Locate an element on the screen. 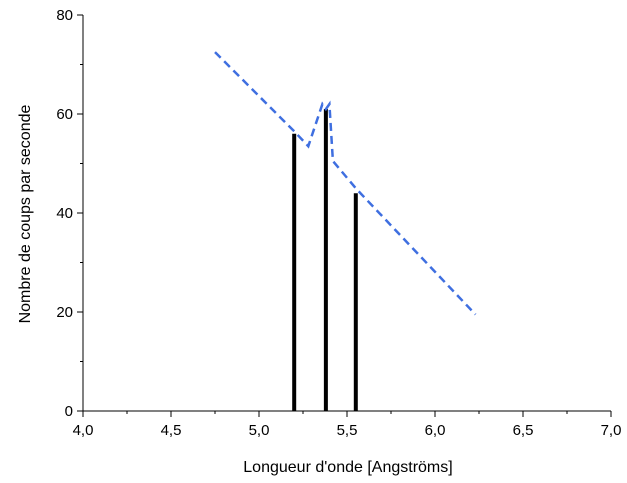 The width and height of the screenshot is (627, 483). x-tick-label: 4,5 is located at coordinates (171, 430).